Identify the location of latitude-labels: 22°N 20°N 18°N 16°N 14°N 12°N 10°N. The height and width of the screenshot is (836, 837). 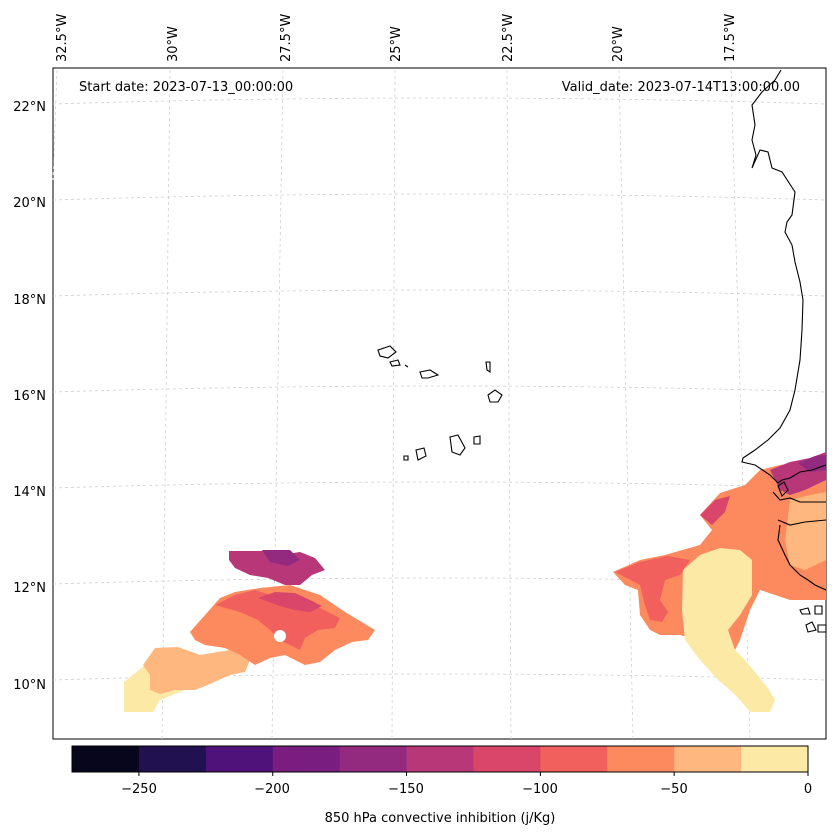
(29, 396).